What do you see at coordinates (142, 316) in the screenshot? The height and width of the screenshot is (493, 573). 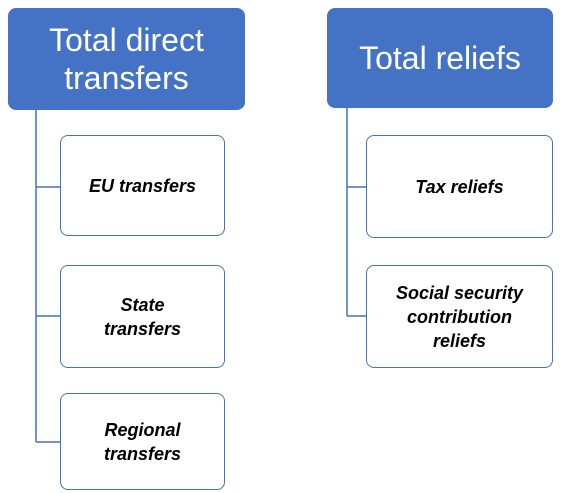 I see `child-node: State transfers` at bounding box center [142, 316].